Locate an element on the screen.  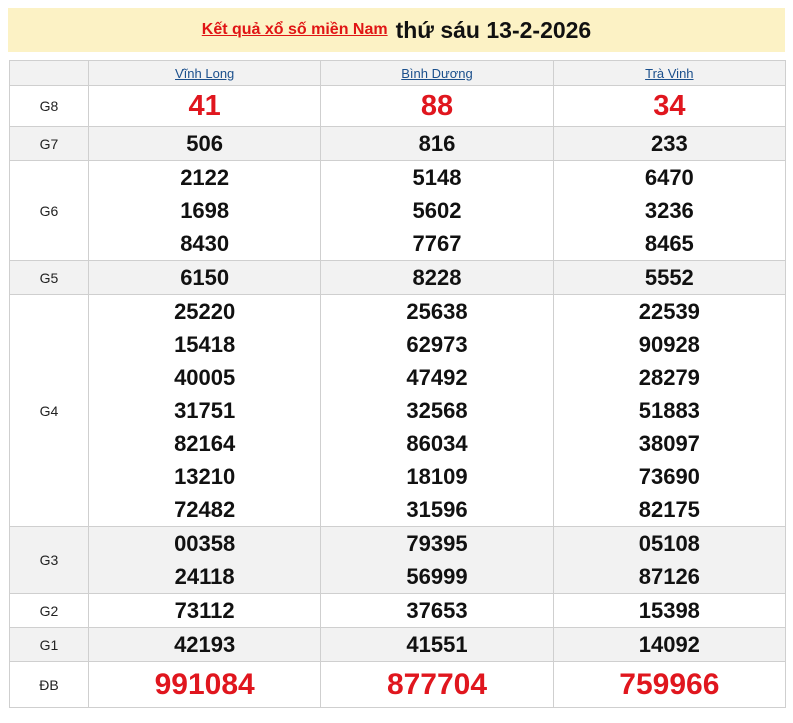
result-number: 816 is located at coordinates (437, 143).